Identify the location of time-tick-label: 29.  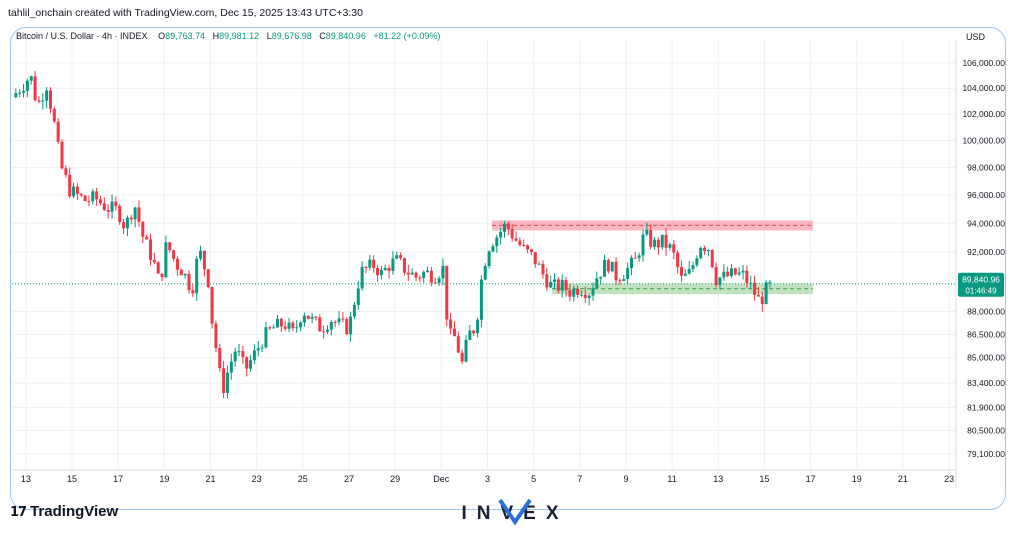
(395, 479).